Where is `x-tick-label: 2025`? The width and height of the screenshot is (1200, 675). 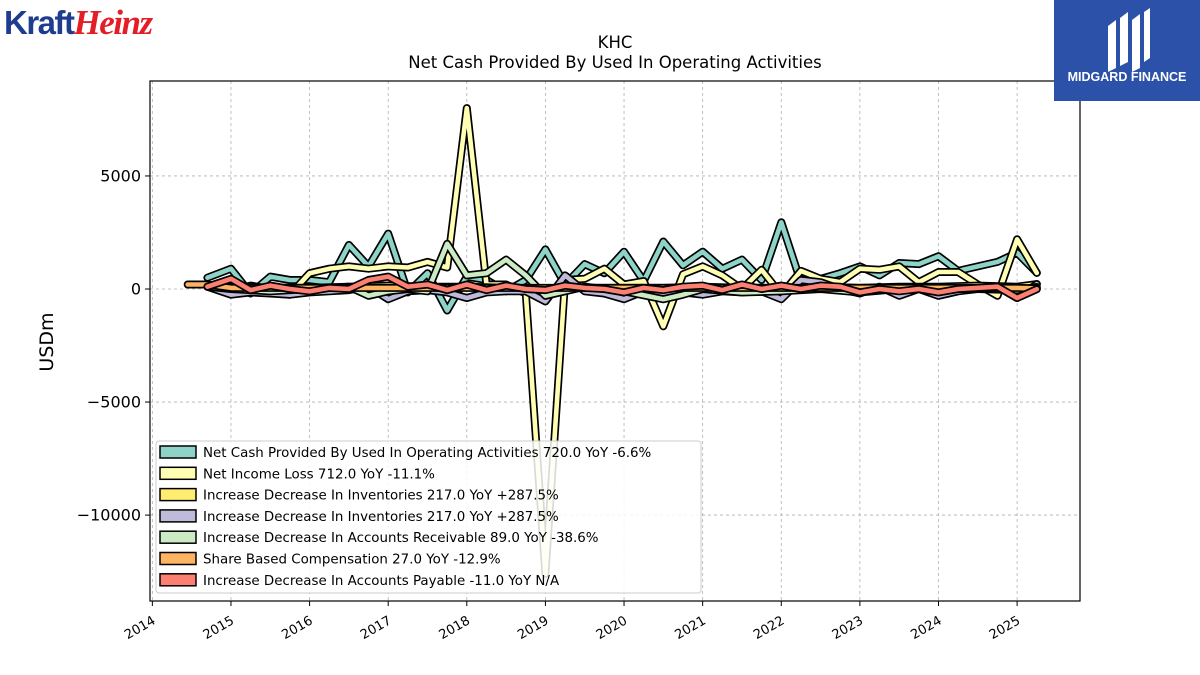
x-tick-label: 2025 is located at coordinates (1005, 628).